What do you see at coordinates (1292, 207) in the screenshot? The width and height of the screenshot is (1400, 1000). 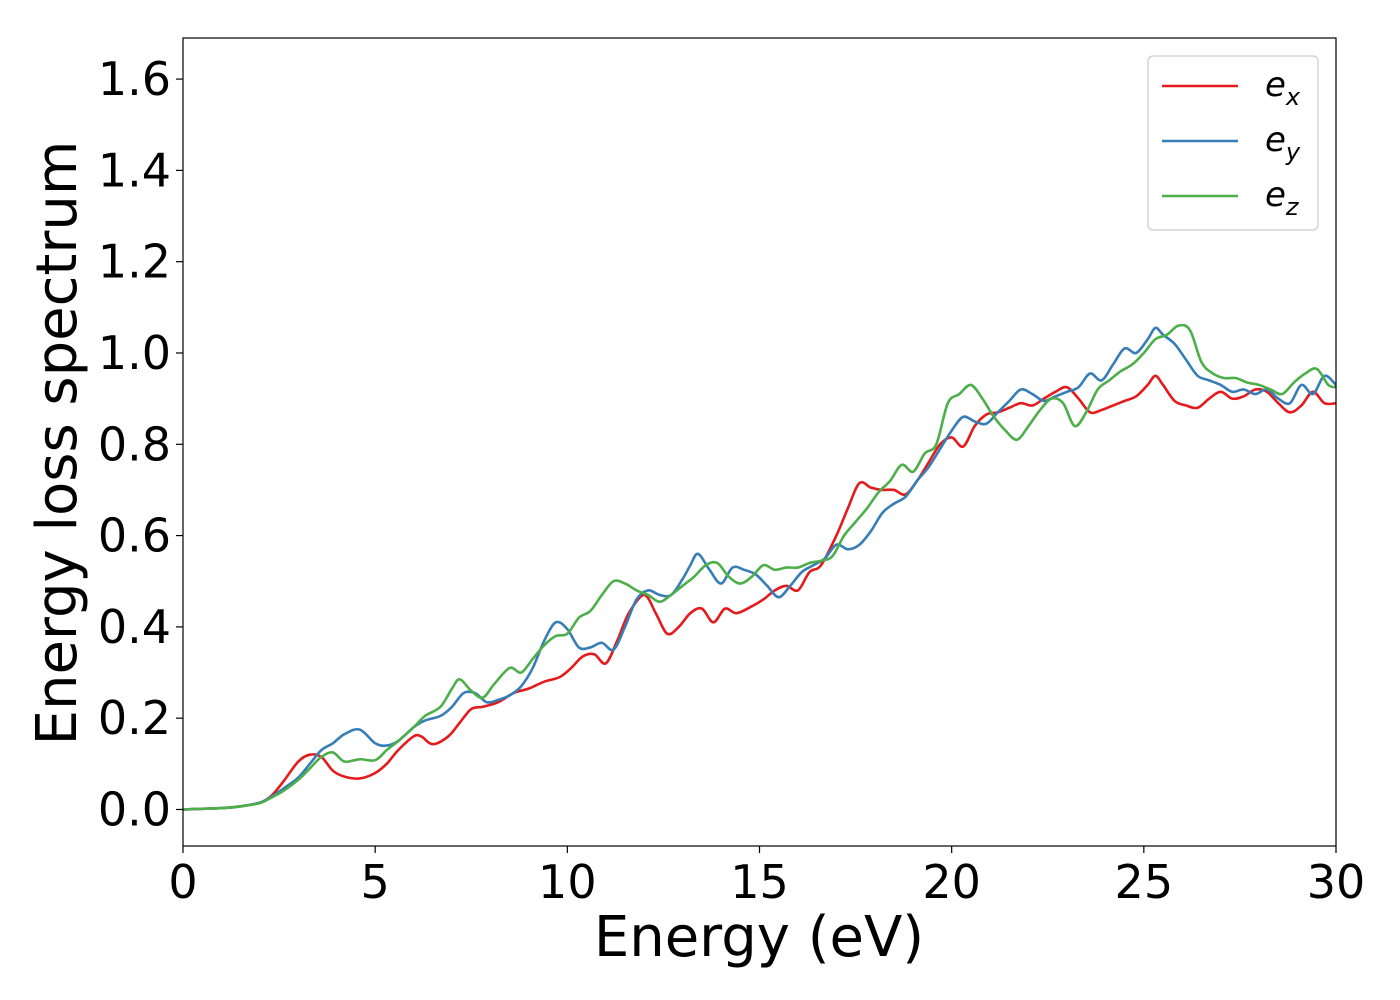 I see `legend-label-subscript: z` at bounding box center [1292, 207].